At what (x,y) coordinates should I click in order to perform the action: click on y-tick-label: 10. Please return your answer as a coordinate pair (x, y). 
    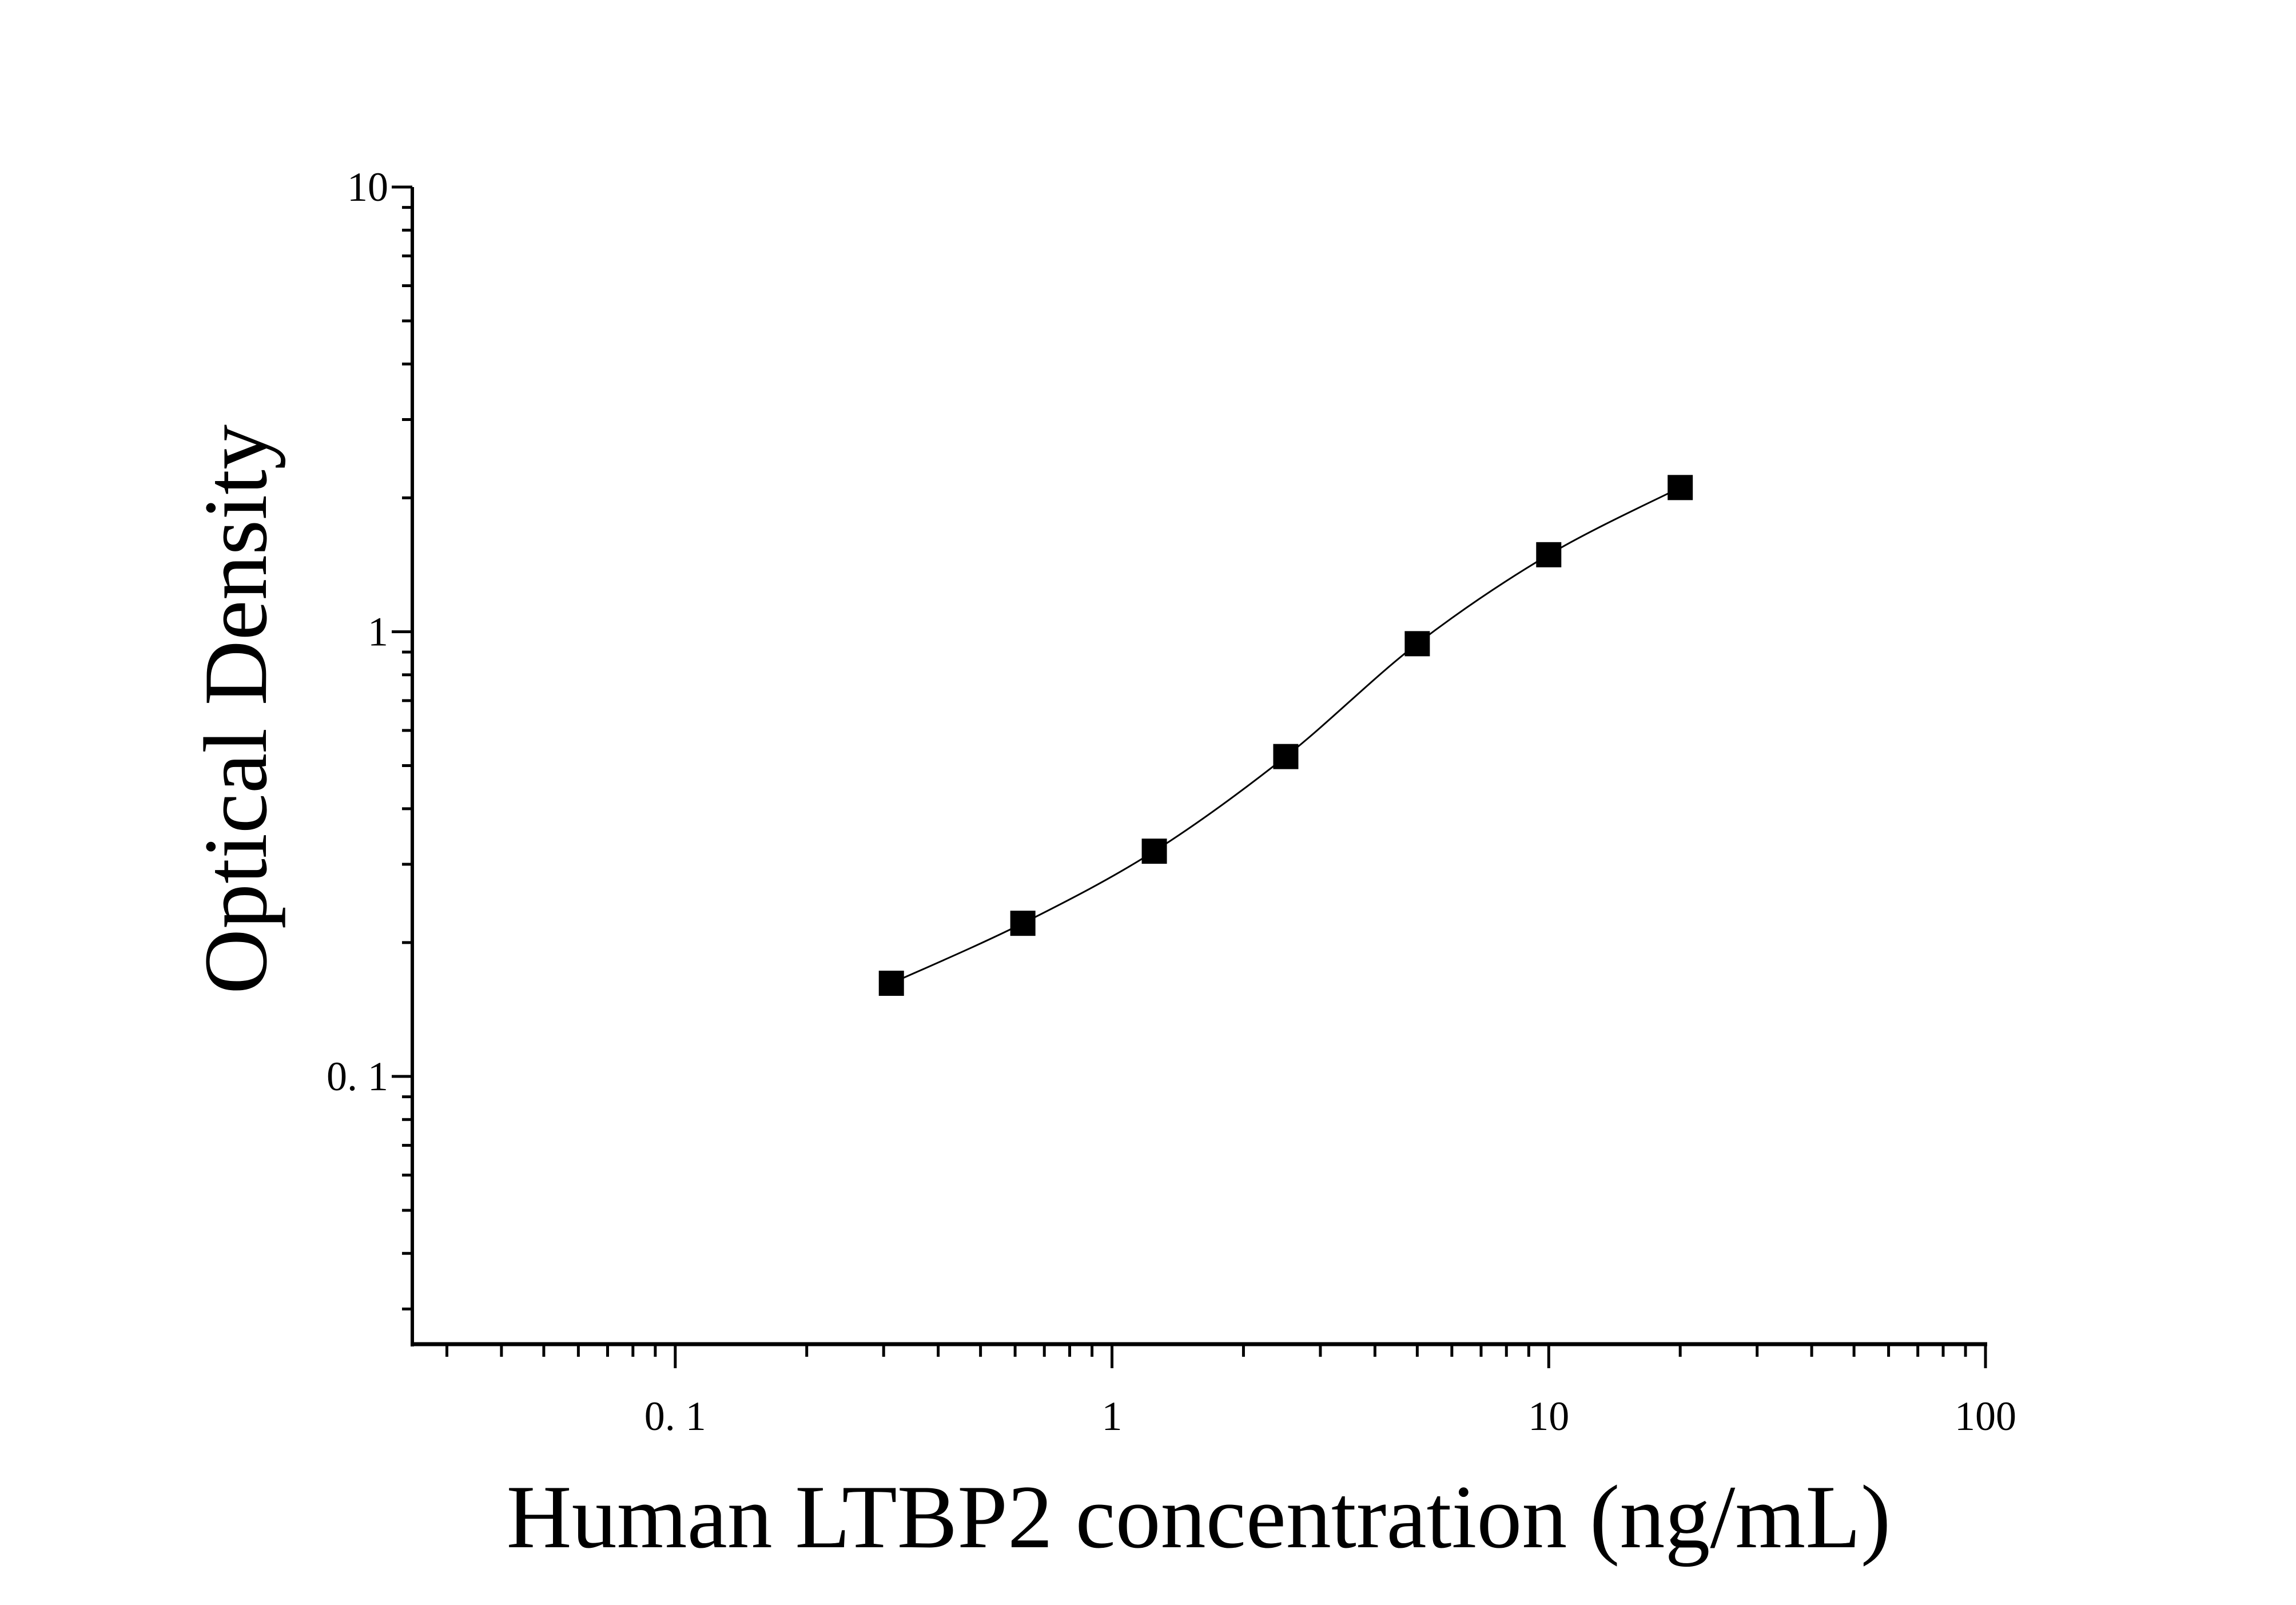
    Looking at the image, I should click on (368, 187).